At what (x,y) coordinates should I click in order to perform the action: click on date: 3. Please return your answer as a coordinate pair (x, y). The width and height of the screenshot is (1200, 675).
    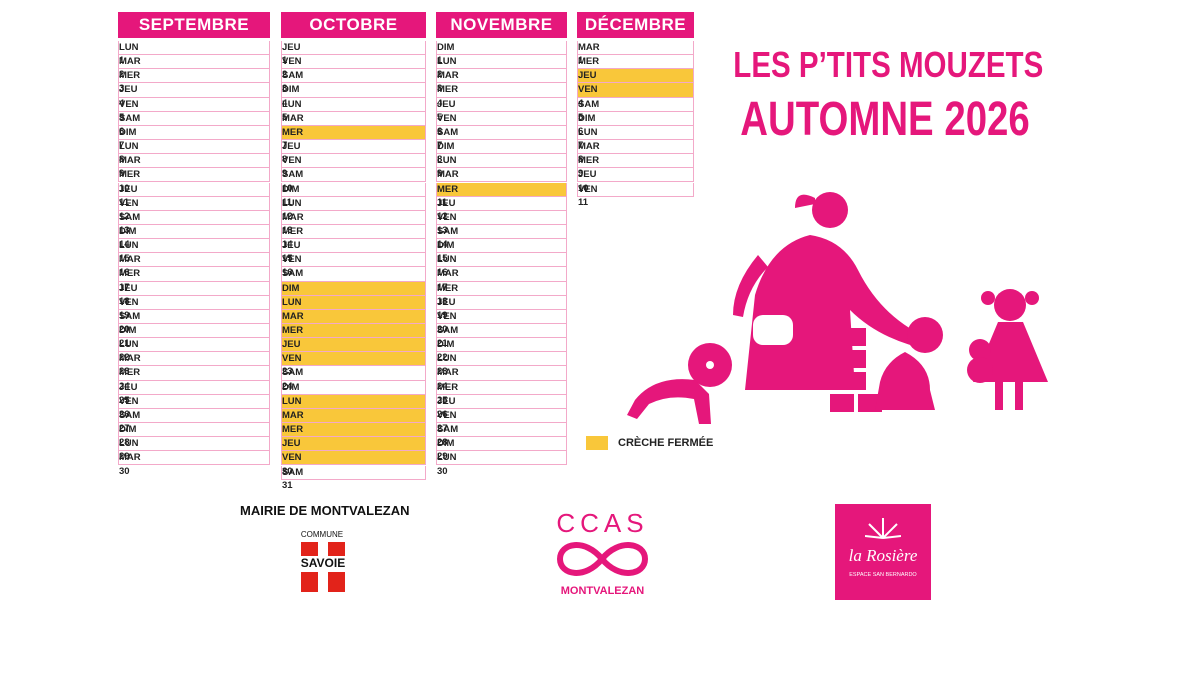
    Looking at the image, I should click on (285, 89).